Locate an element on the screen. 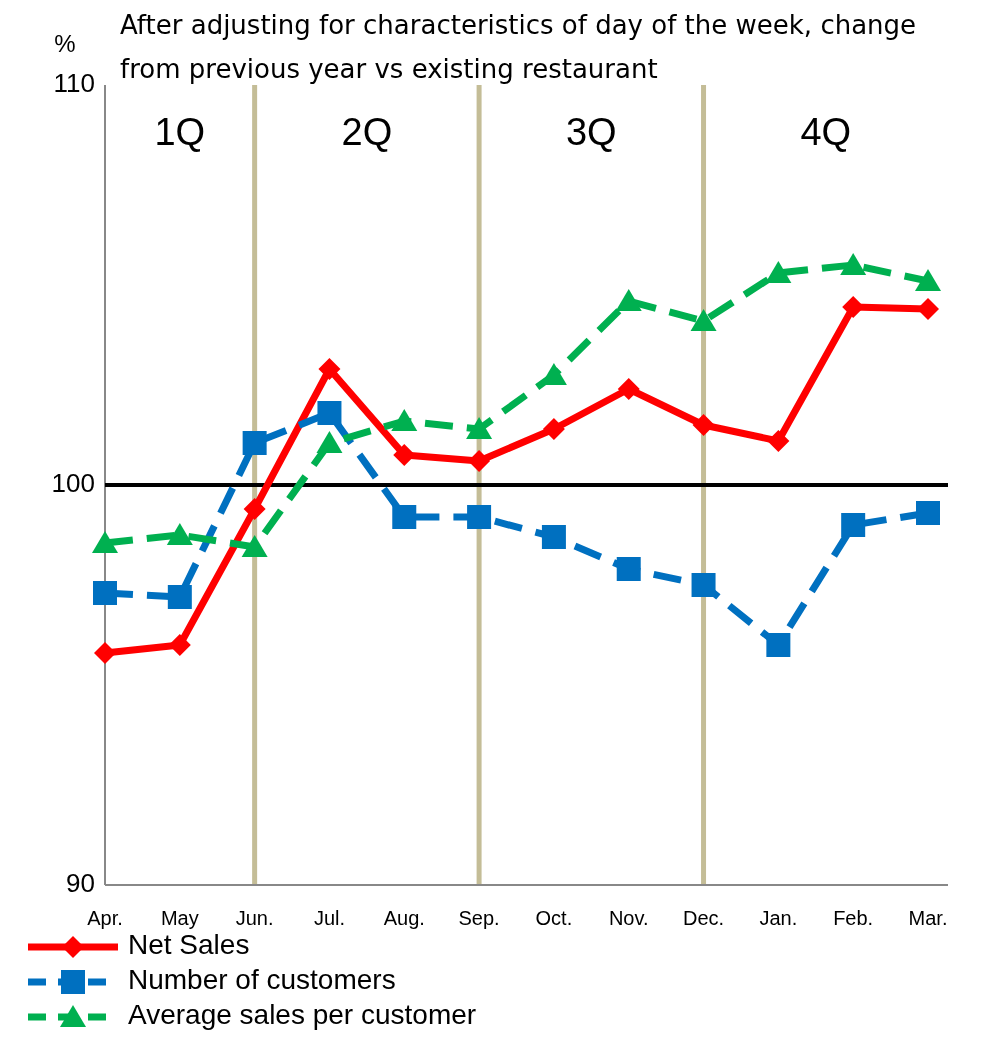 Image resolution: width=995 pixels, height=1045 pixels. x-tick-label: Sep. is located at coordinates (479, 918).